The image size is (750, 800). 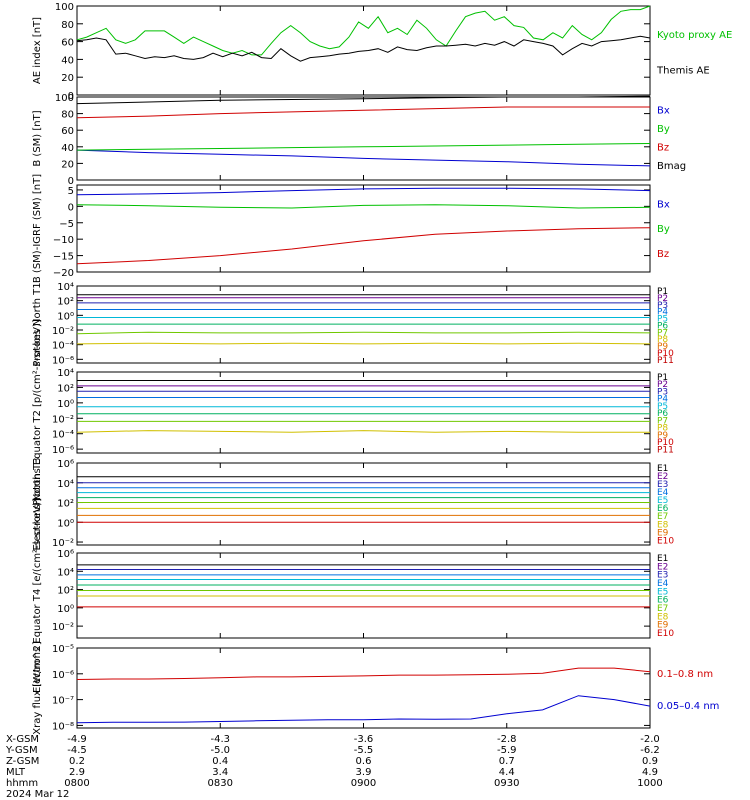 I want to click on y-tick-label: 10⁶, so click(x=65, y=554).